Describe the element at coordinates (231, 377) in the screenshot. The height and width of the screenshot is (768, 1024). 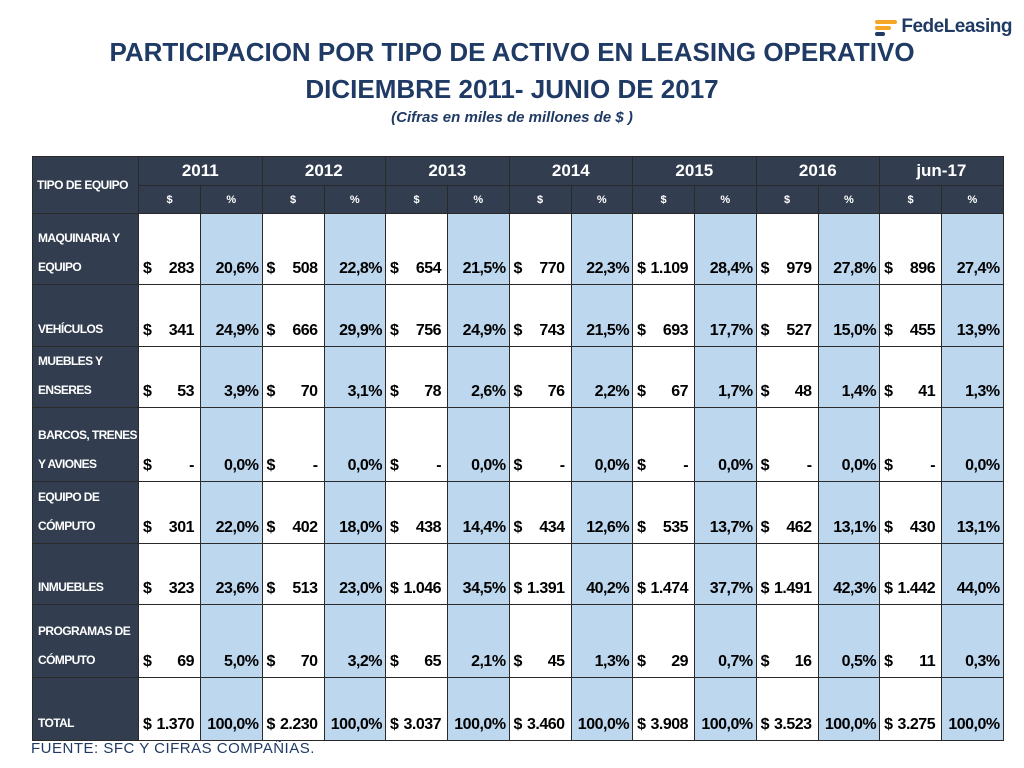
I see `percent-cell: 3,9%` at that location.